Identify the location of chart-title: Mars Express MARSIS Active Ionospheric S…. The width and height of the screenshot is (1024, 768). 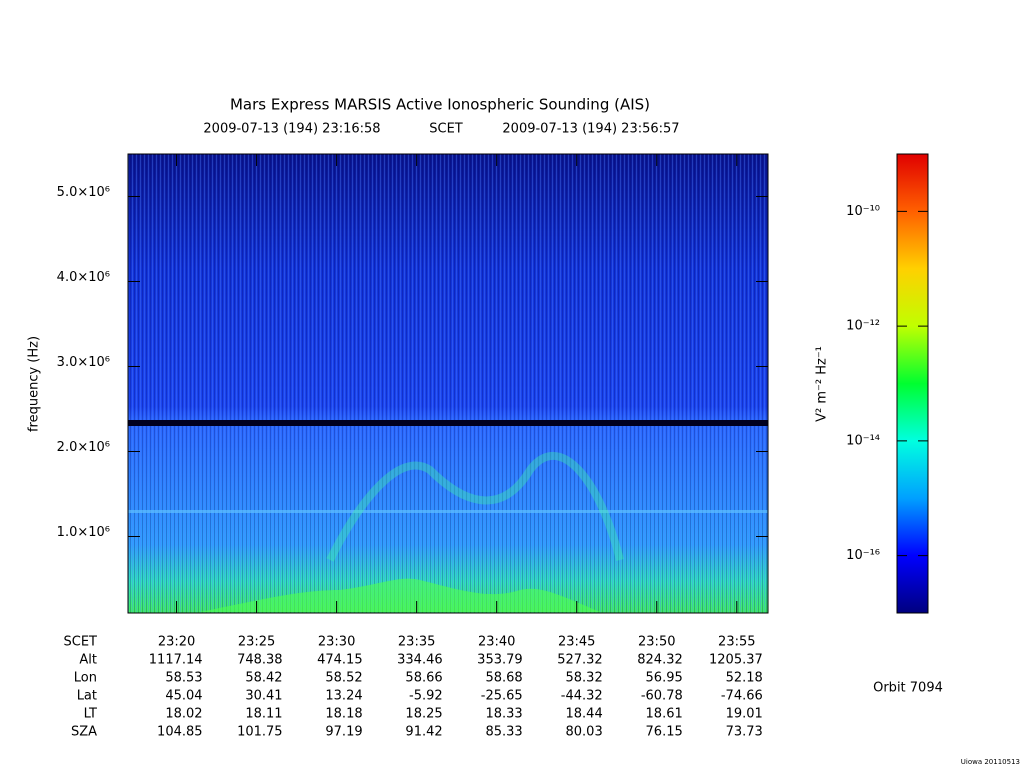
(440, 105).